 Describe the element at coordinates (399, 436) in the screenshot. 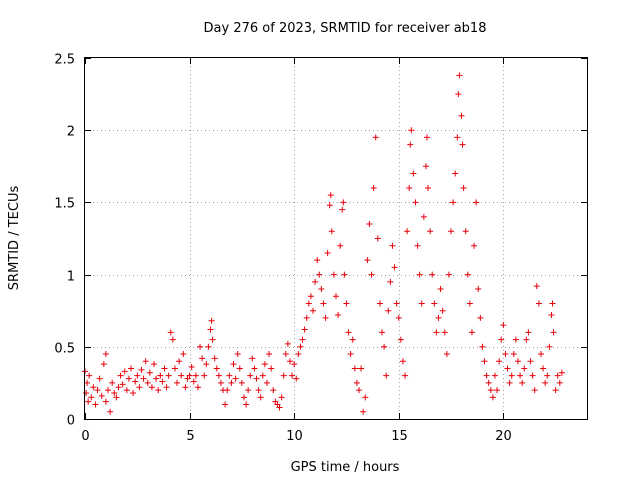

I see `x-tick-label: 15` at that location.